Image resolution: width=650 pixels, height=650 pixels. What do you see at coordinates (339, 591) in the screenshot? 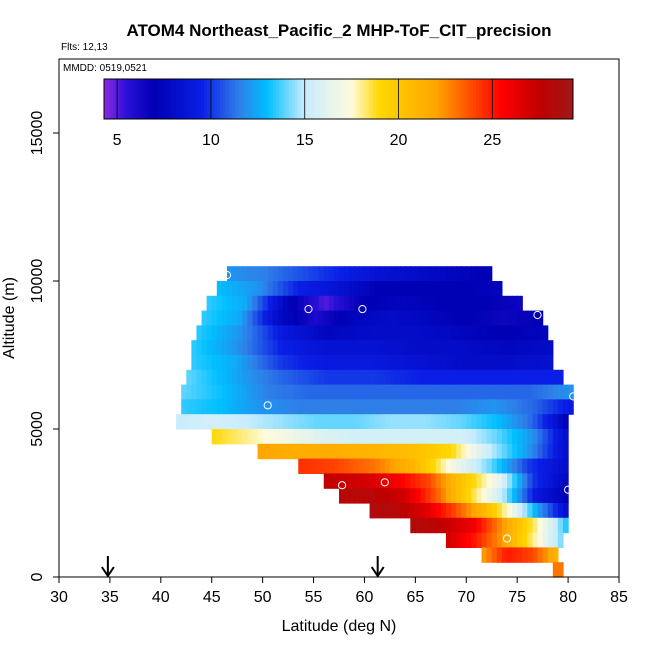
I see `x-axis: 30 35 40 45 50 55 60 65 70 75 80 85` at bounding box center [339, 591].